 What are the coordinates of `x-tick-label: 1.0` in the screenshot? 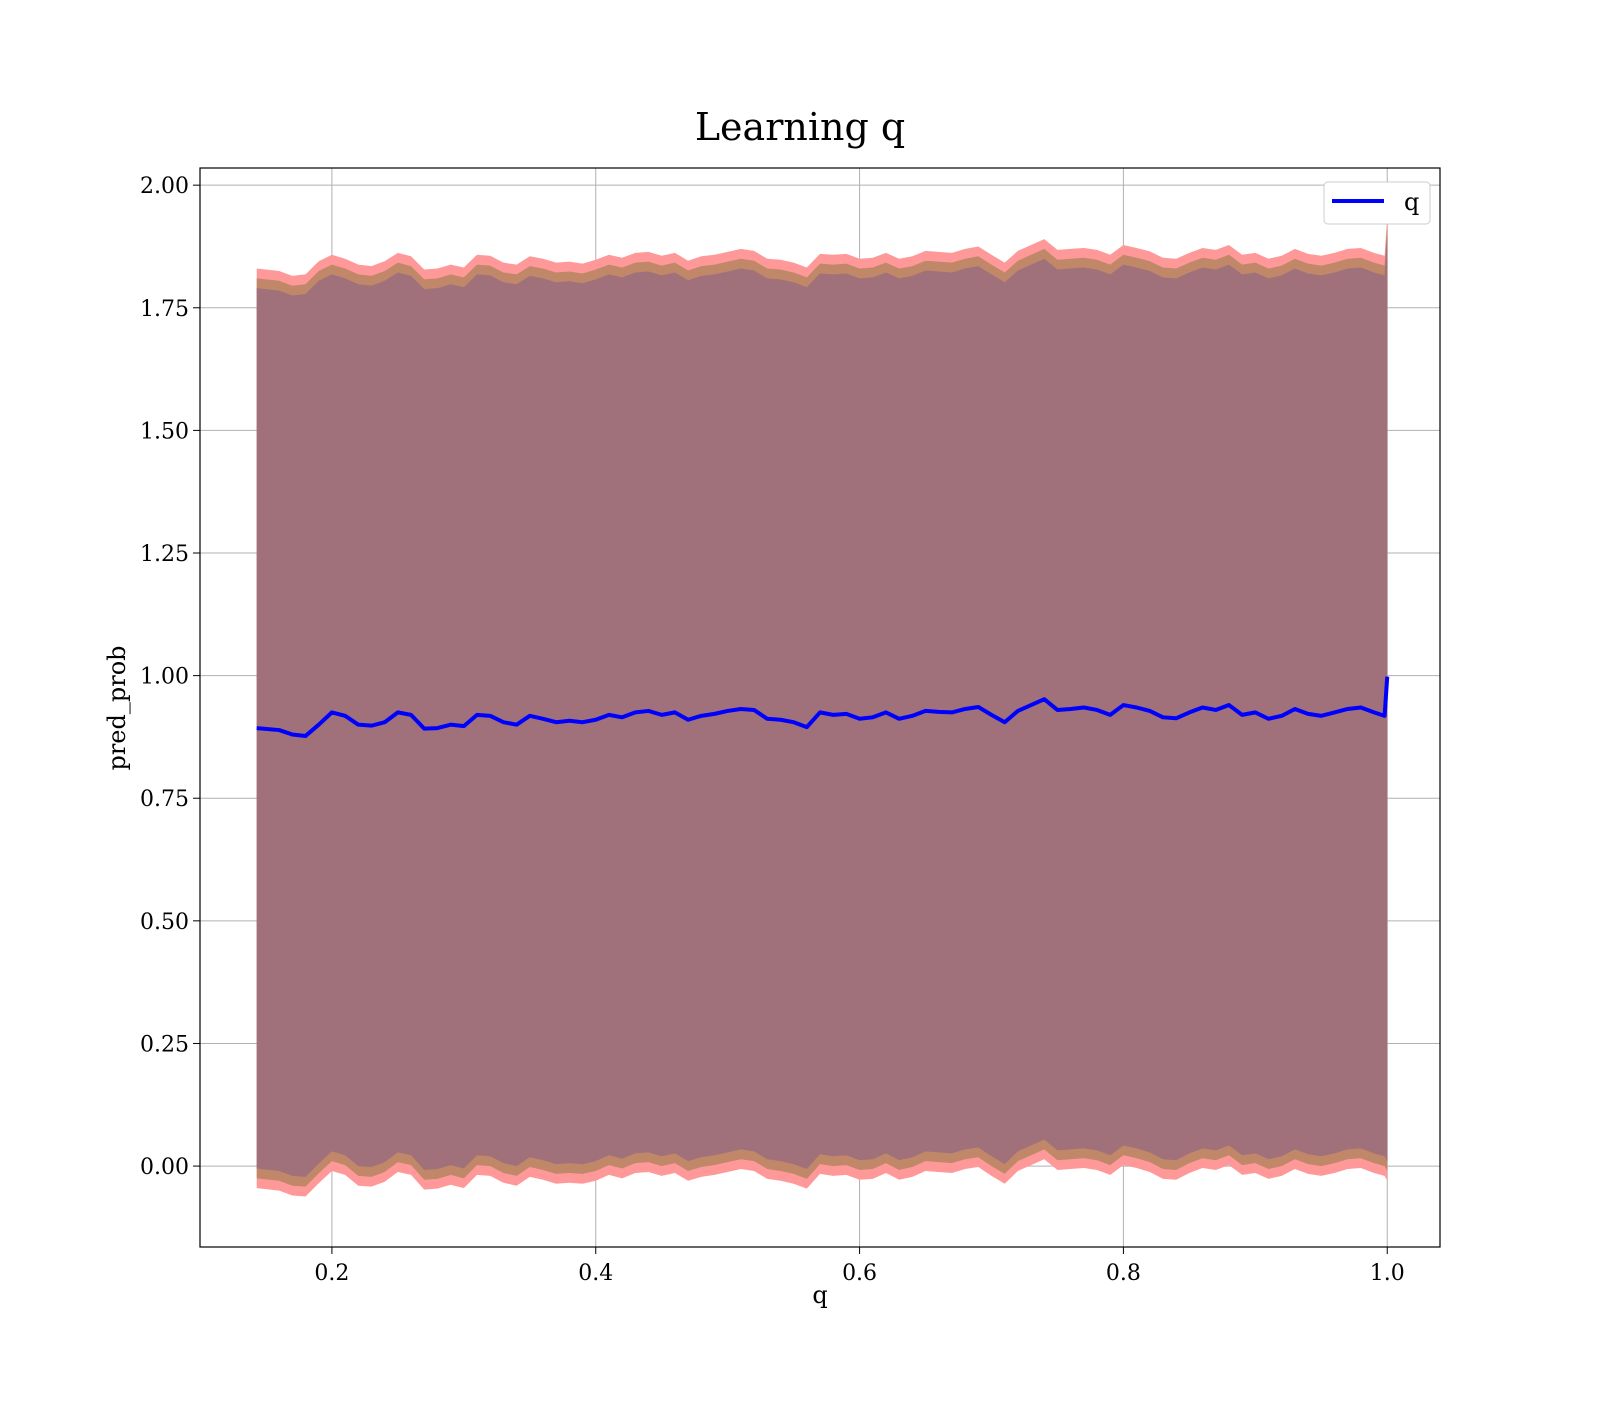 It's located at (1387, 1273).